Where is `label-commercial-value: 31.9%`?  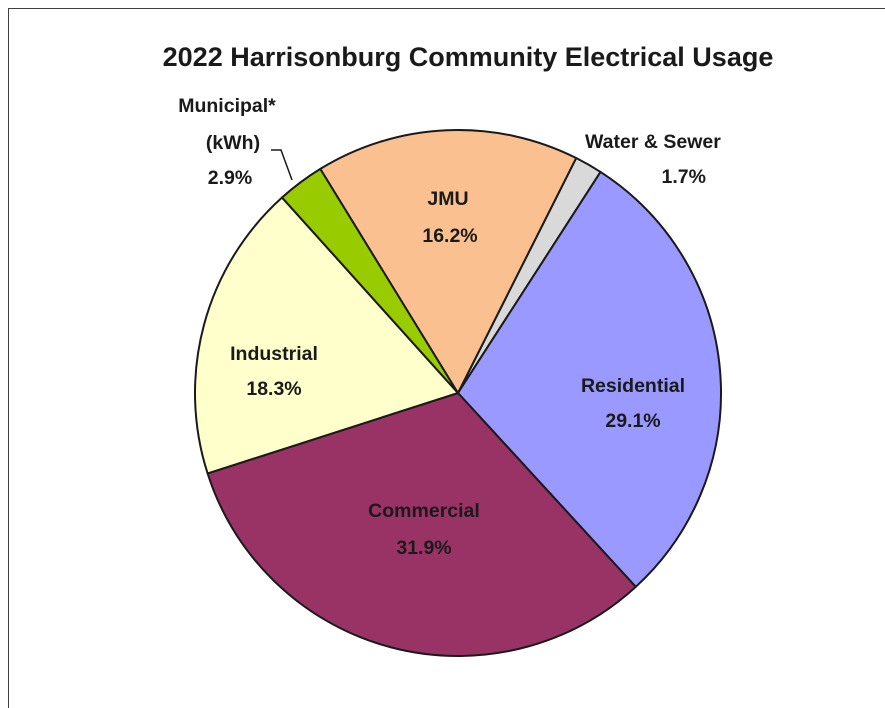
label-commercial-value: 31.9% is located at coordinates (423, 548).